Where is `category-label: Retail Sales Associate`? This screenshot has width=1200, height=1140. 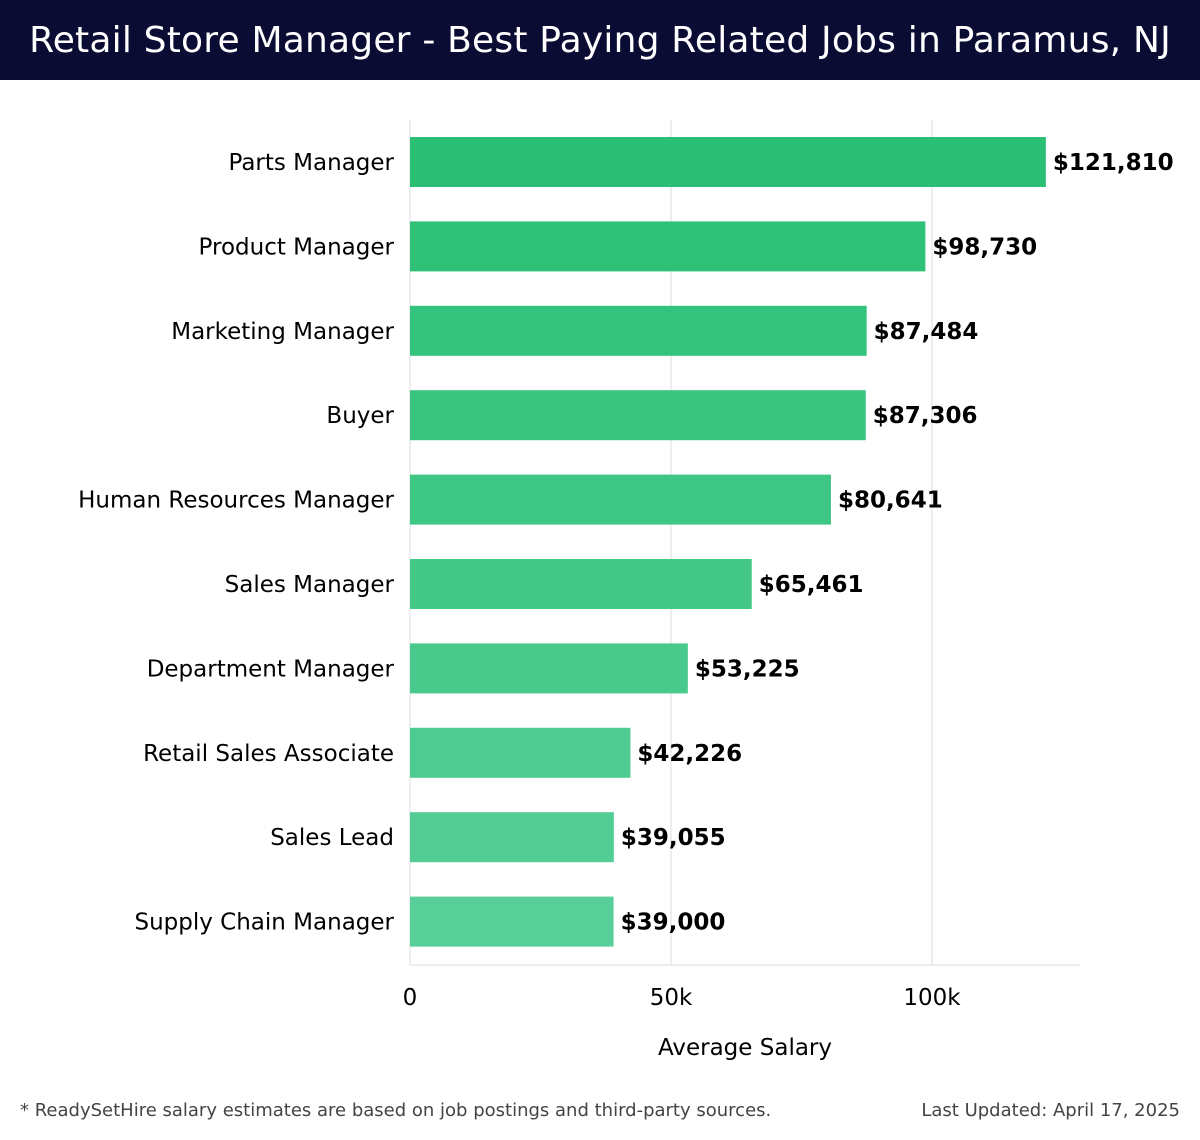
category-label: Retail Sales Associate is located at coordinates (268, 754).